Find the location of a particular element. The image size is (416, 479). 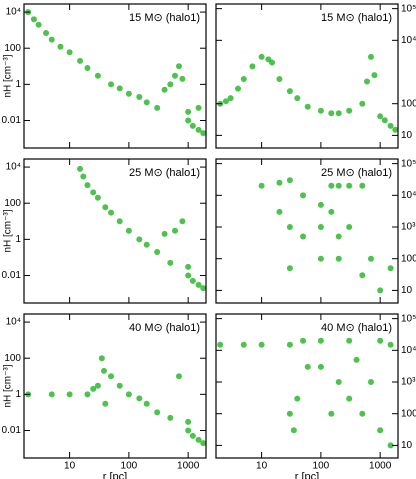

x-tick-label: 100 is located at coordinates (129, 466).